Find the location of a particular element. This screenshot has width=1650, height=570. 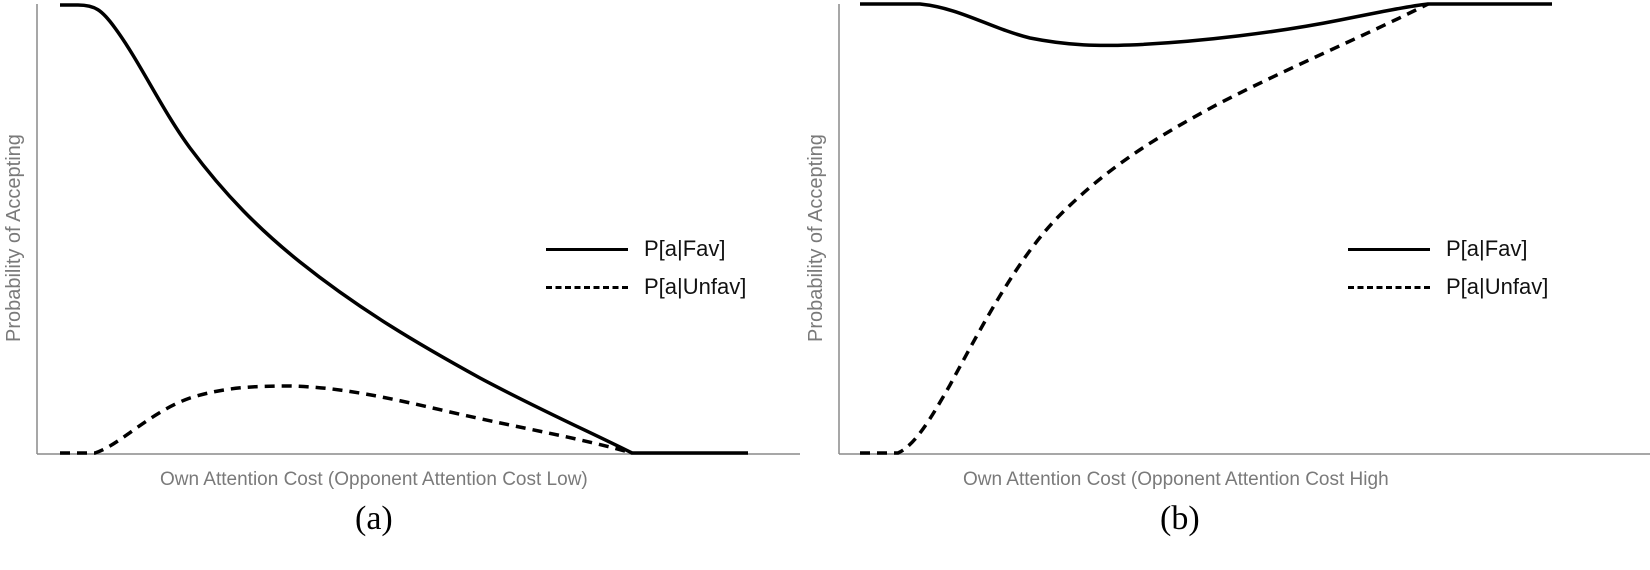

panel-caption: (a) is located at coordinates (374, 518).